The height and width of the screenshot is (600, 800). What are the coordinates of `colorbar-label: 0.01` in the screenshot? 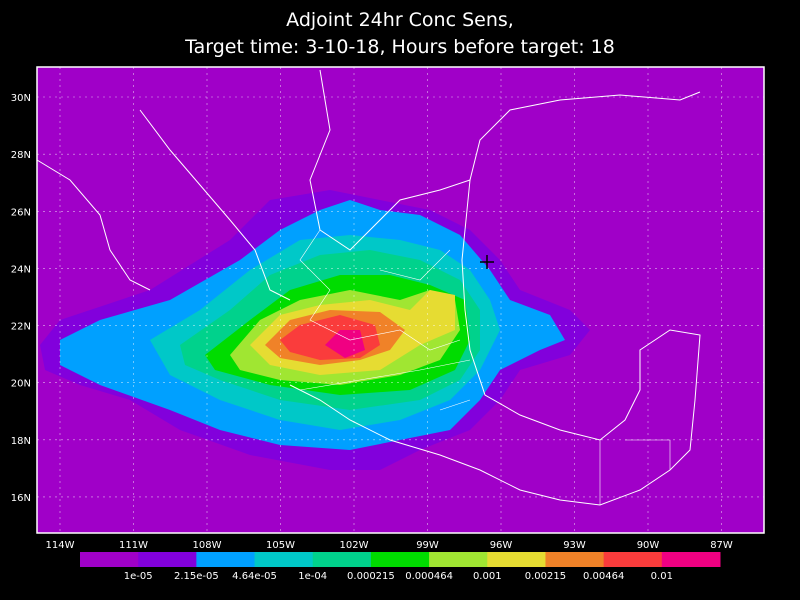 It's located at (662, 576).